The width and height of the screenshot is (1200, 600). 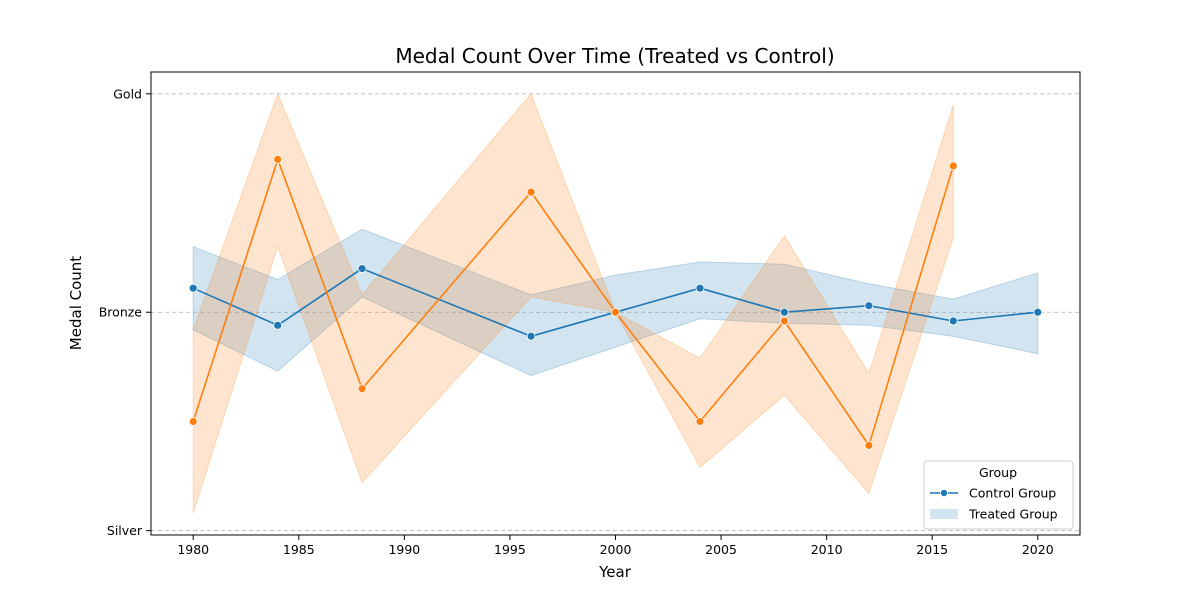 I want to click on x-tick-label: 2015, so click(x=932, y=549).